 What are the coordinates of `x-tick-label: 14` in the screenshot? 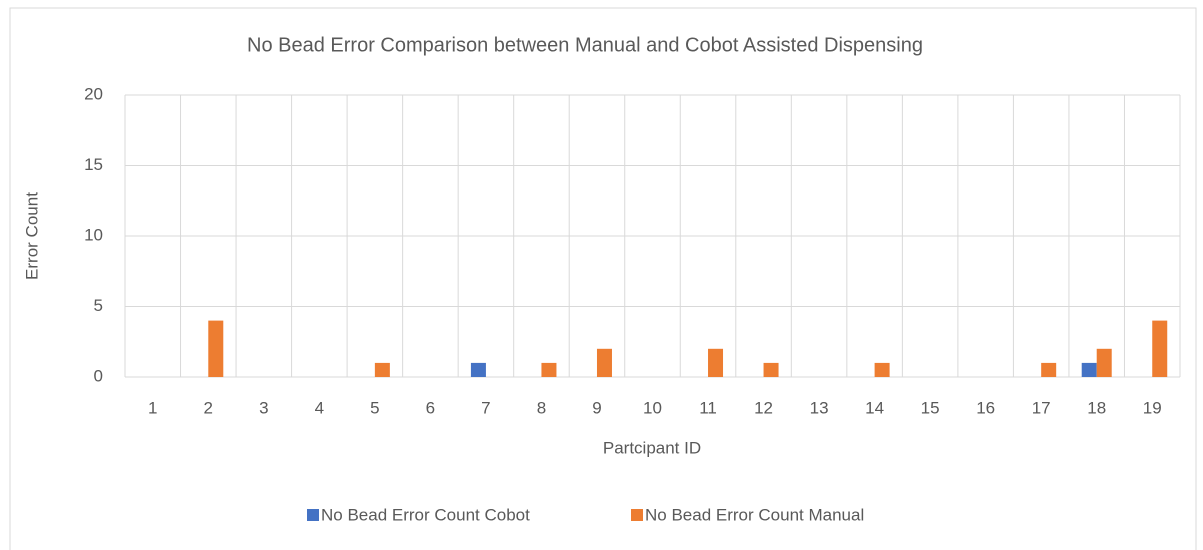 It's located at (874, 407).